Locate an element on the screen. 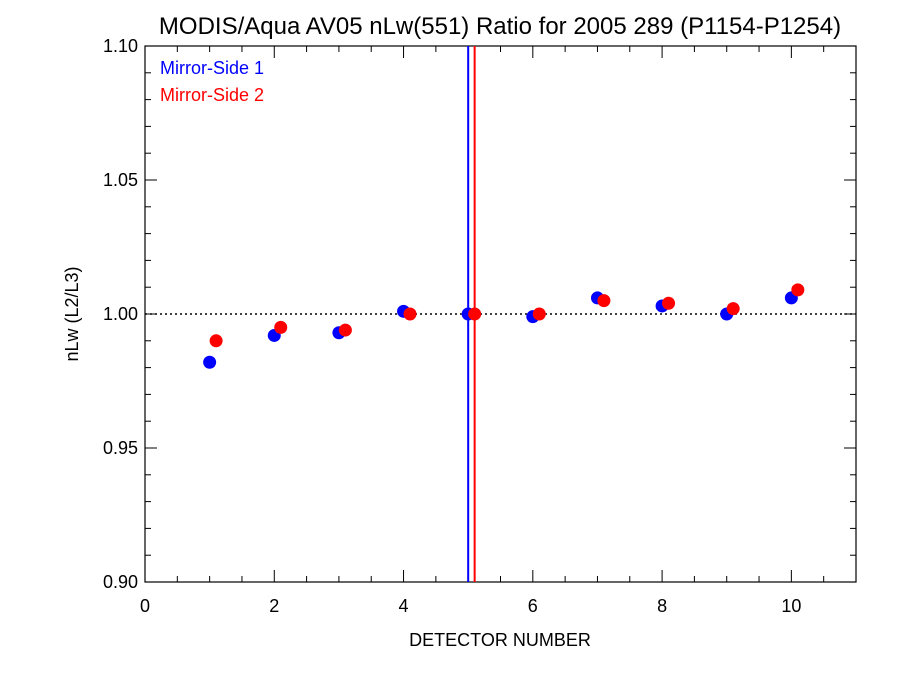 Image resolution: width=900 pixels, height=680 pixels. mirror-side-1-point is located at coordinates (210, 362).